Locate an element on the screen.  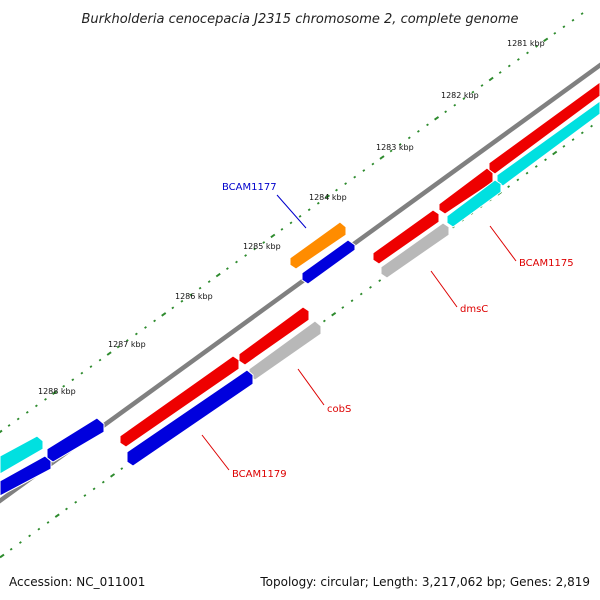
gene-label-bcam1177: BCAM1177 is located at coordinates (249, 187).